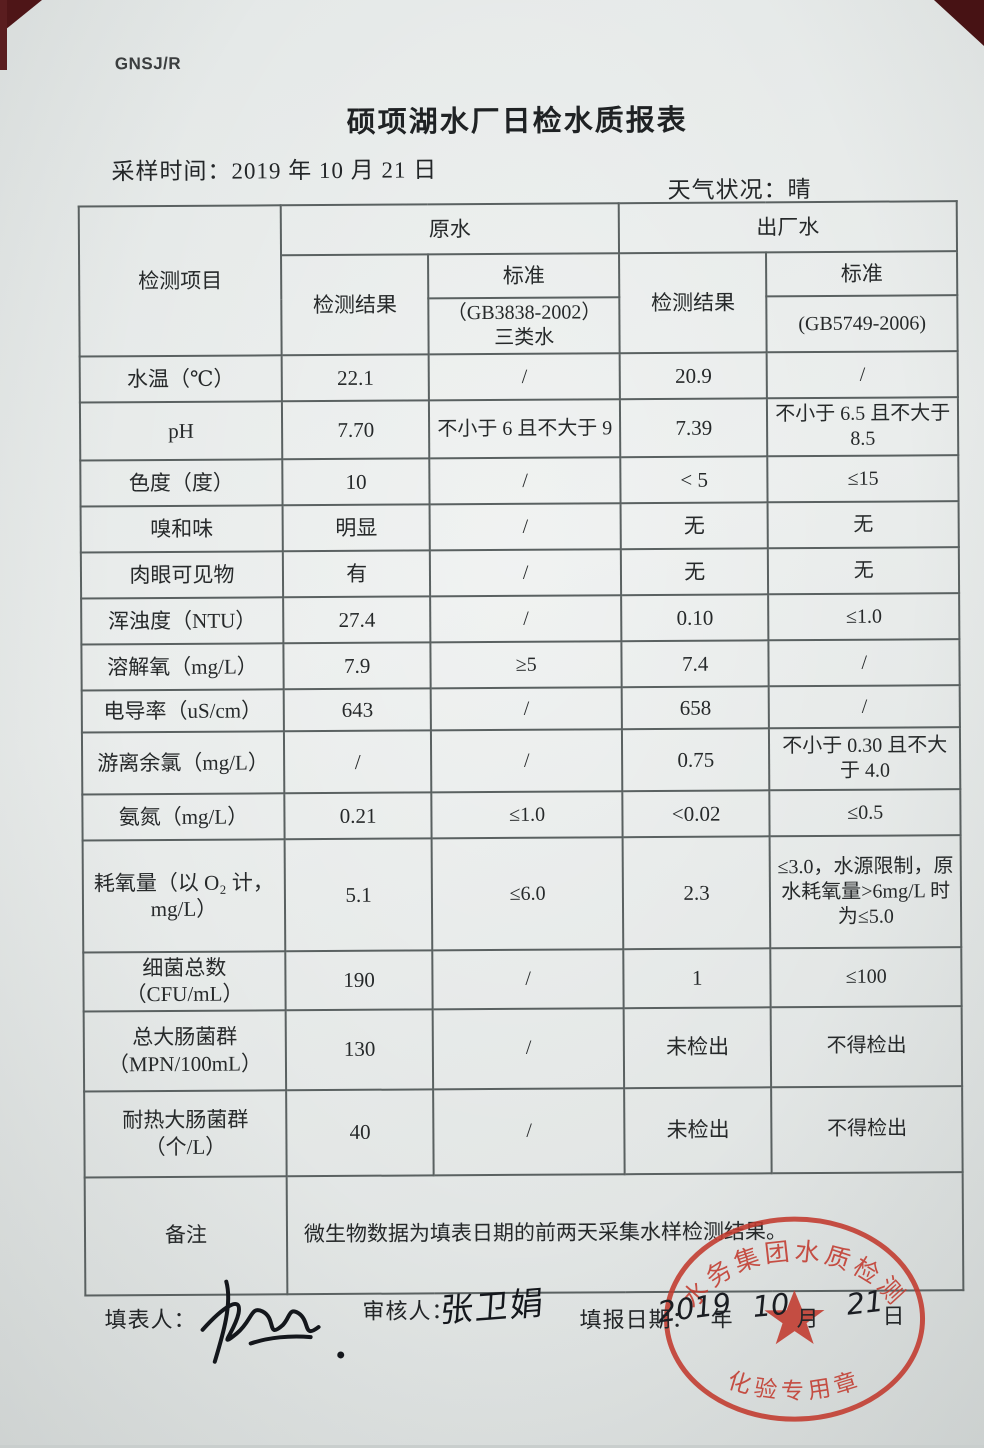 This screenshot has width=984, height=1448. Describe the element at coordinates (694, 480) in the screenshot. I see `cell-fin_result: < 5` at that location.